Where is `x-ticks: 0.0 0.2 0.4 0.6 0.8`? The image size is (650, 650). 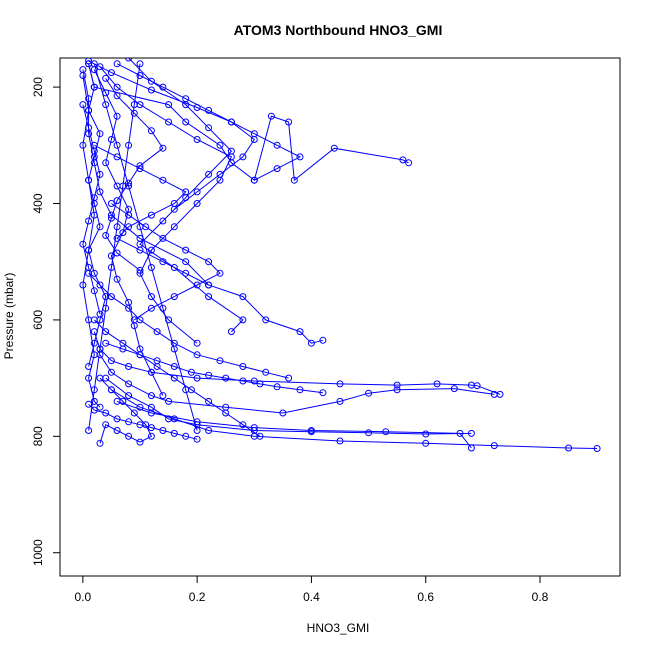 x-ticks: 0.0 0.2 0.4 0.6 0.8 is located at coordinates (312, 590).